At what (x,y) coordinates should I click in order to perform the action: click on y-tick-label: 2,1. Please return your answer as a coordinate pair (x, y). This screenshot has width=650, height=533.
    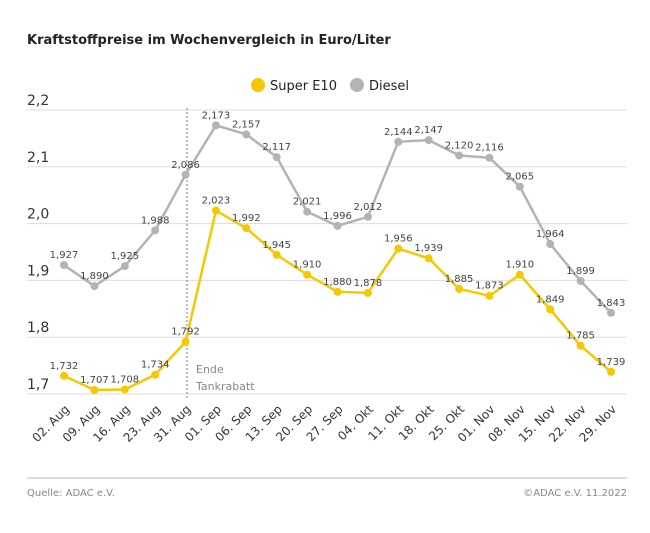
    Looking at the image, I should click on (38, 158).